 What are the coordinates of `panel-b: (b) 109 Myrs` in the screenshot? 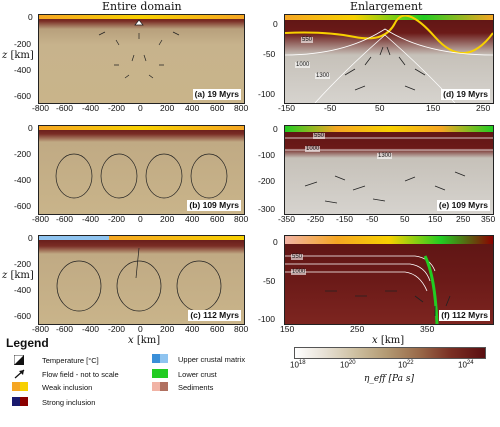 It's located at (141, 170).